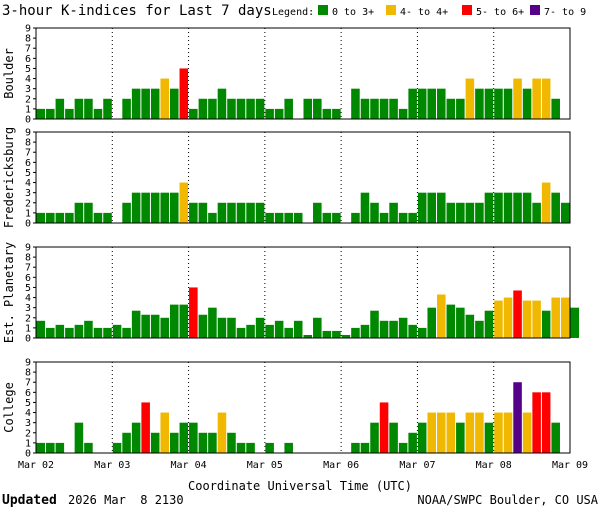  I want to click on y-tick-label: 4, so click(28, 183).